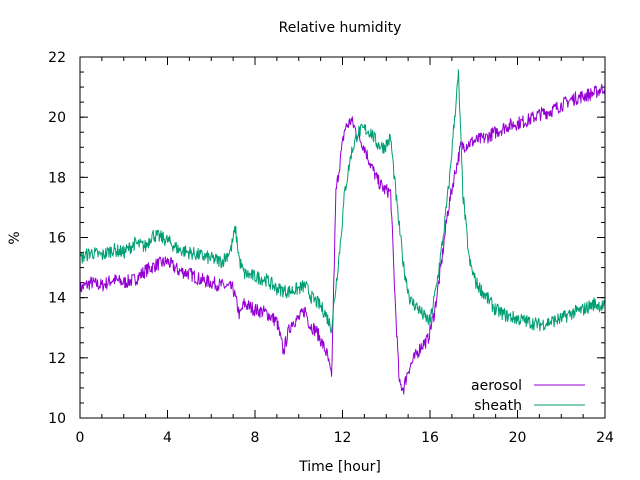  What do you see at coordinates (496, 386) in the screenshot?
I see `legend-label-aerosol: aerosol` at bounding box center [496, 386].